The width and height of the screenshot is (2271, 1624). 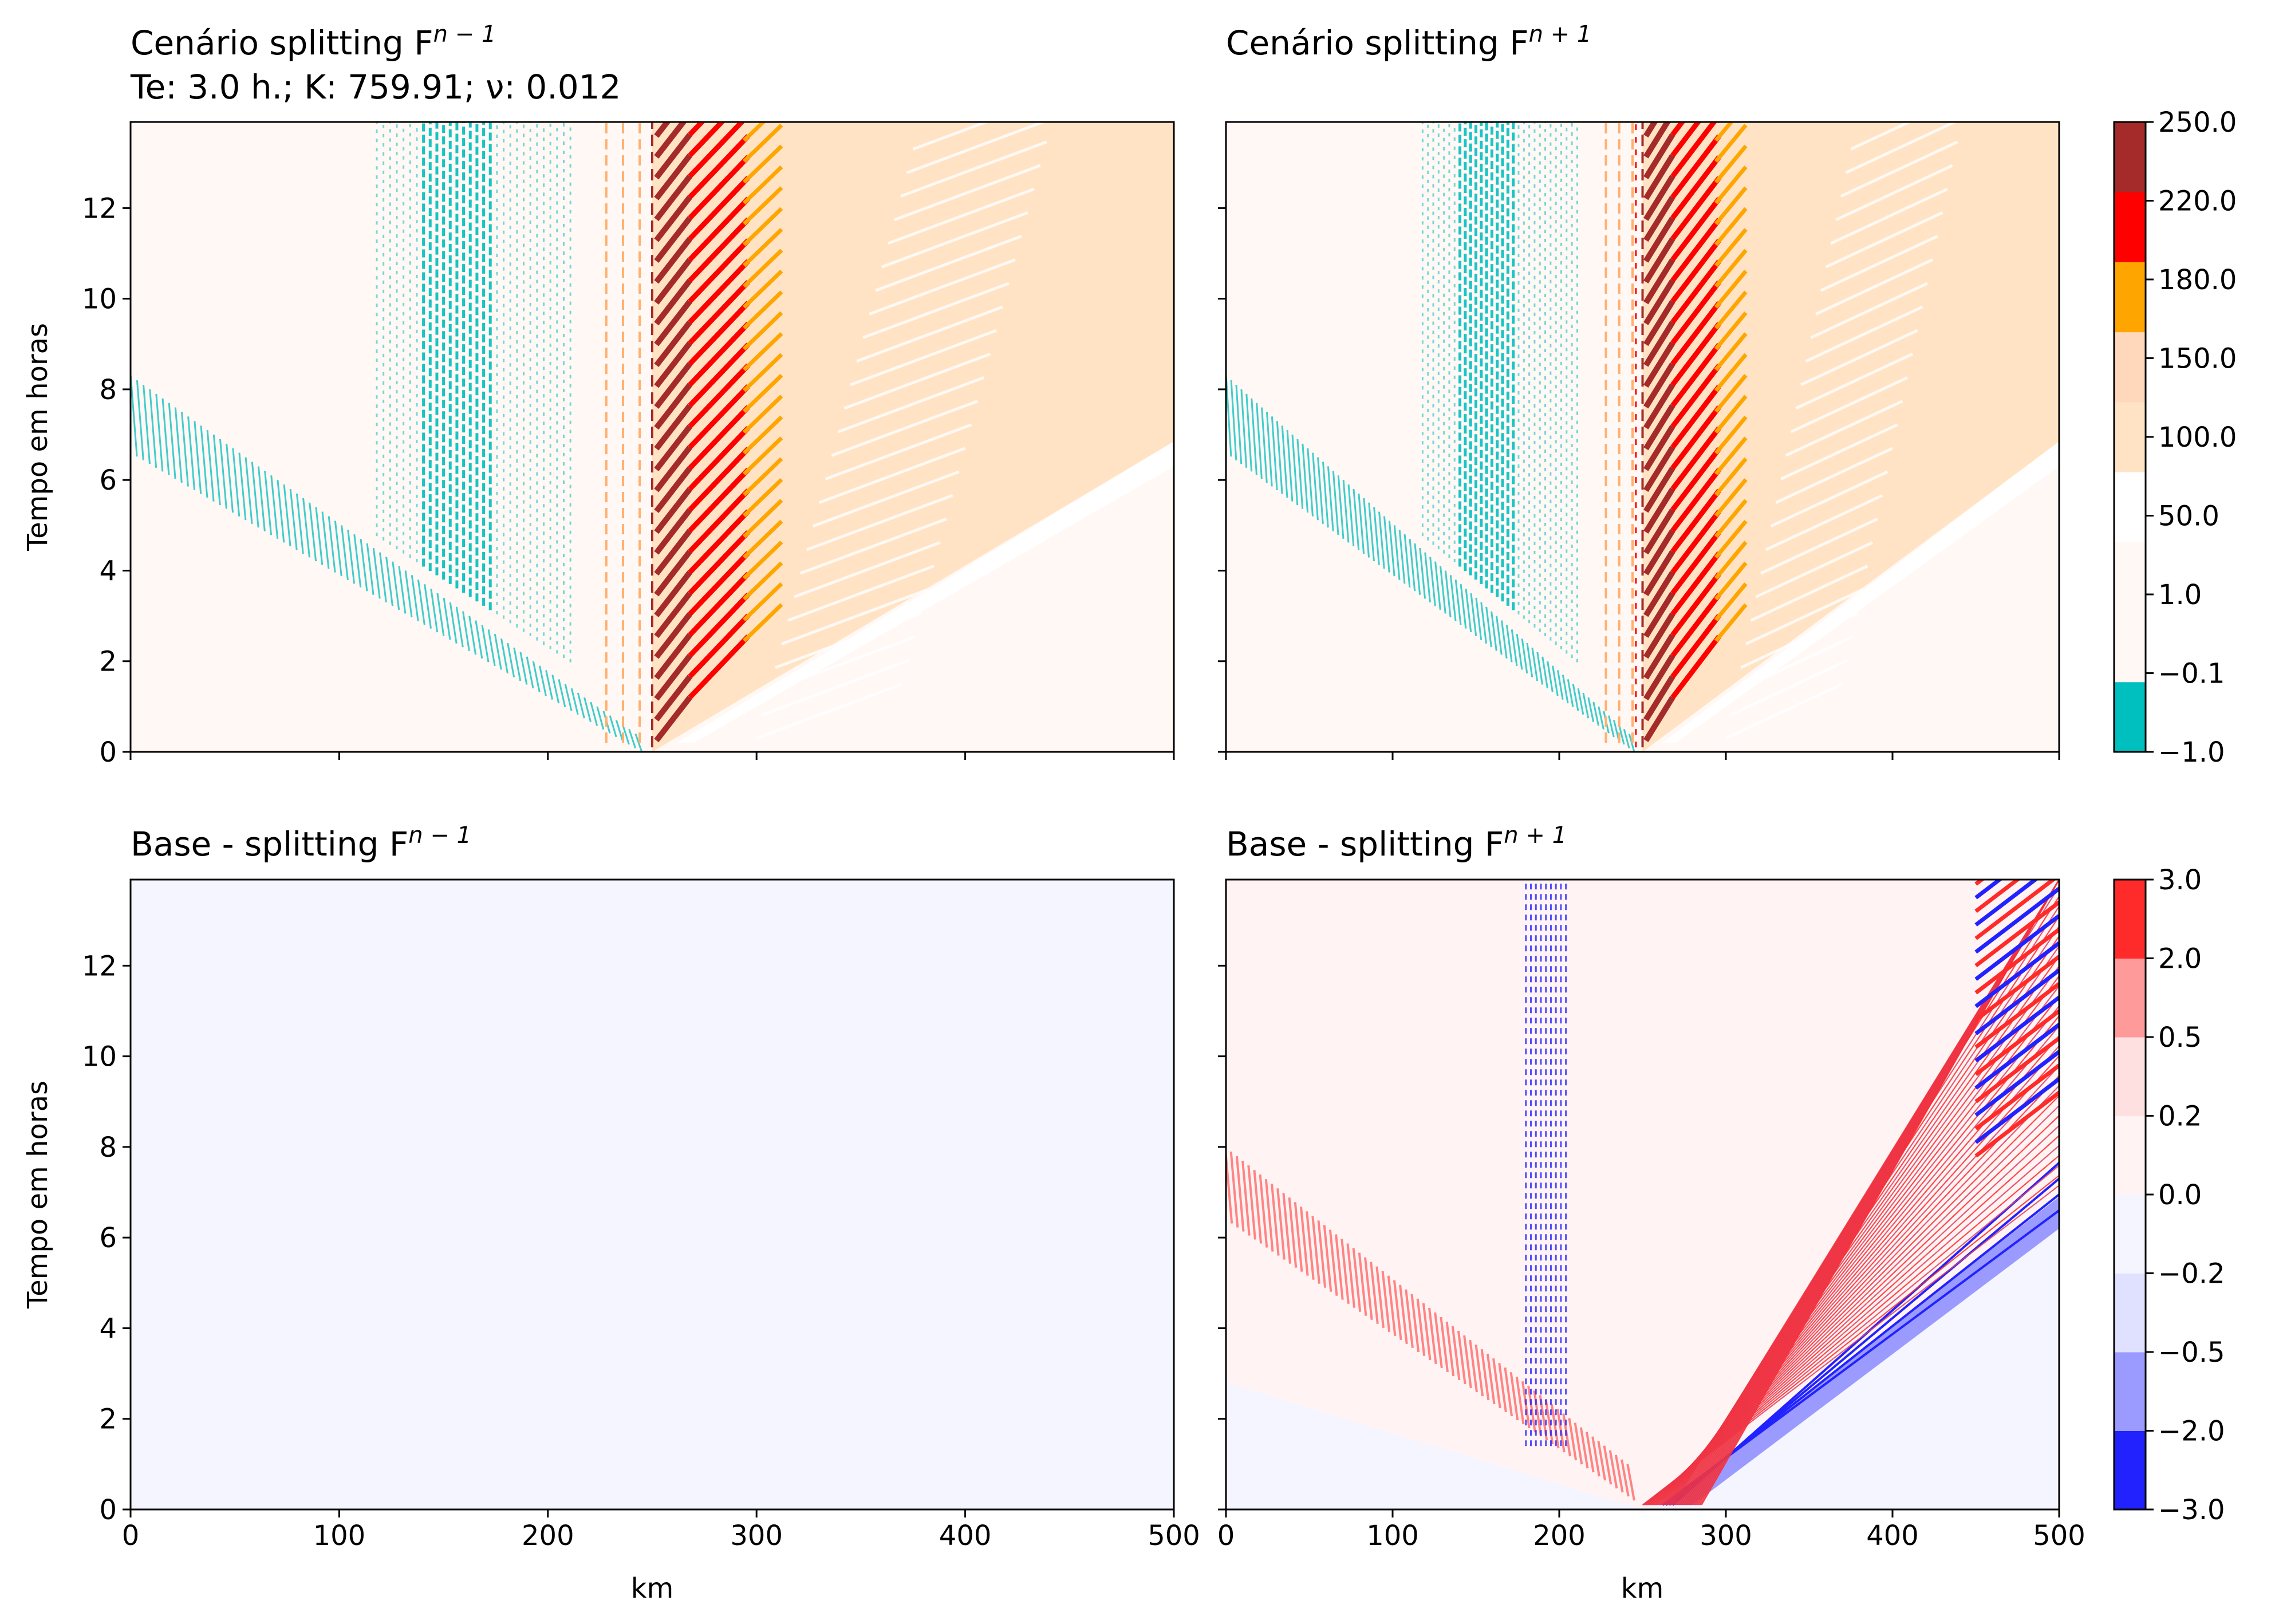 I want to click on xlabel-bottom-right: km, so click(x=1643, y=1588).